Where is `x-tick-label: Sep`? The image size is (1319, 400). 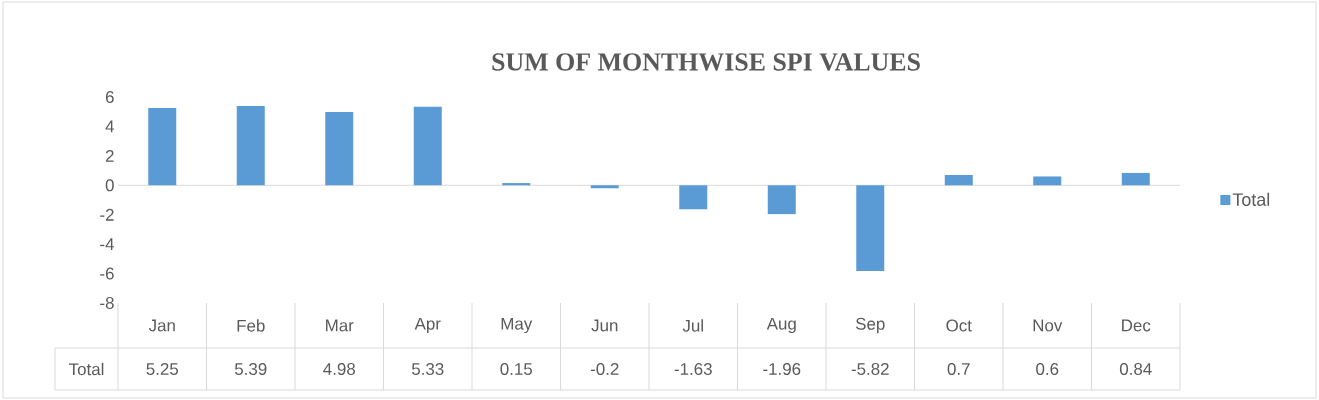
x-tick-label: Sep is located at coordinates (870, 325).